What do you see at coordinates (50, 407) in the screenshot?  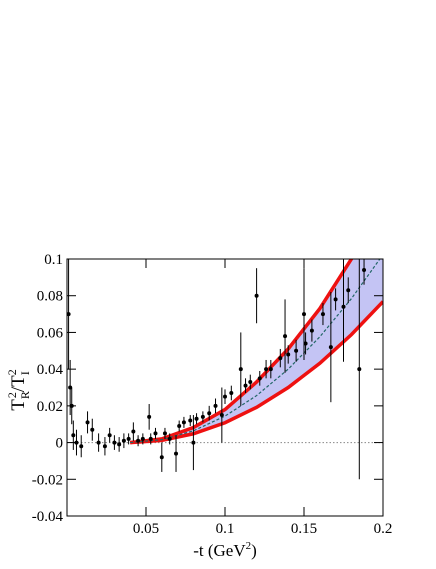 I see `y-tick-label: 0.02` at bounding box center [50, 407].